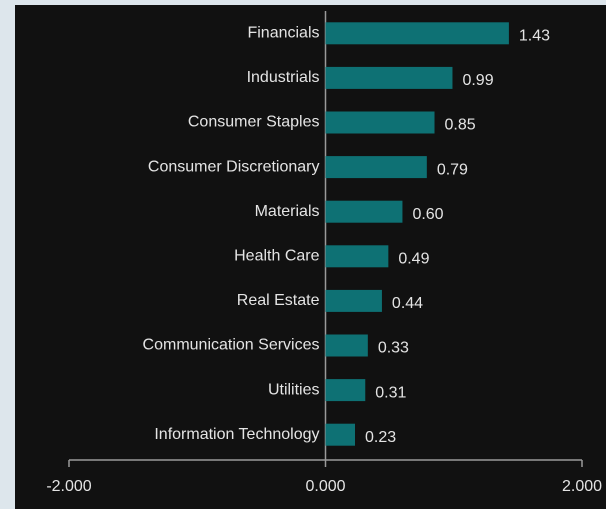  What do you see at coordinates (427, 214) in the screenshot?
I see `value-label: 0.60` at bounding box center [427, 214].